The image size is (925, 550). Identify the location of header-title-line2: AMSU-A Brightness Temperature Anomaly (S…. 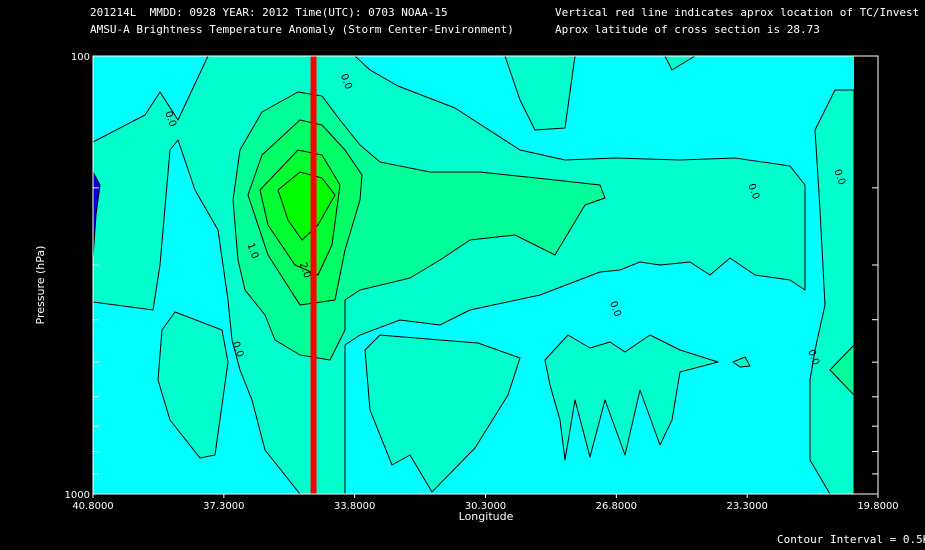
(302, 29).